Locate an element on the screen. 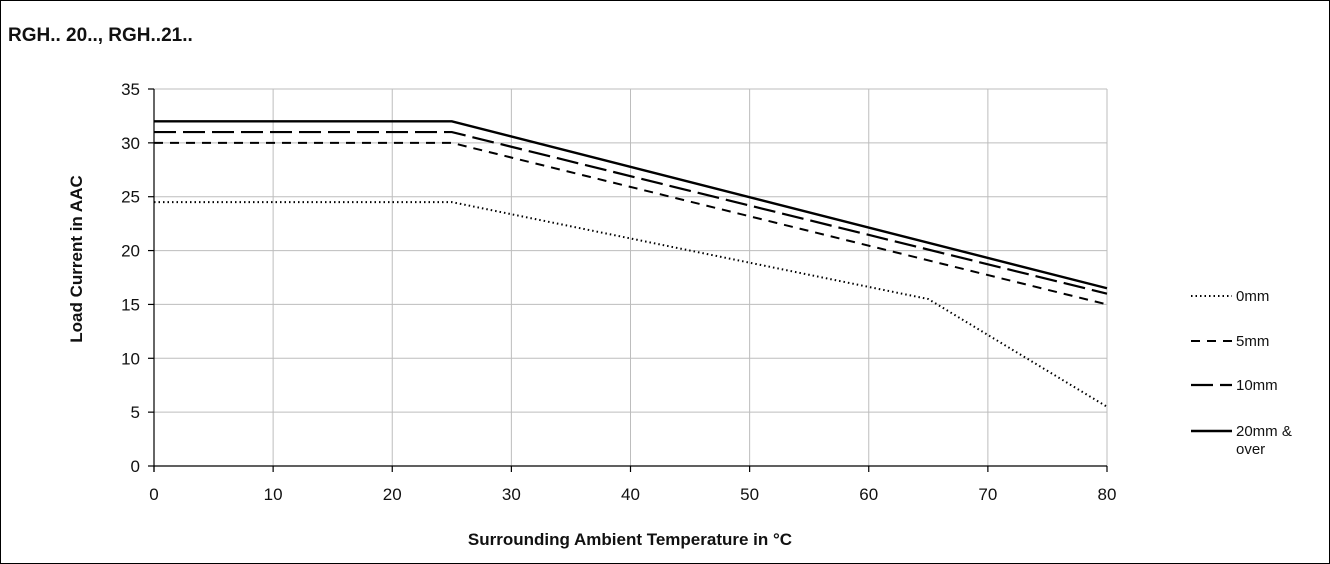 The image size is (1330, 564). x-tick-label: 70 is located at coordinates (987, 494).